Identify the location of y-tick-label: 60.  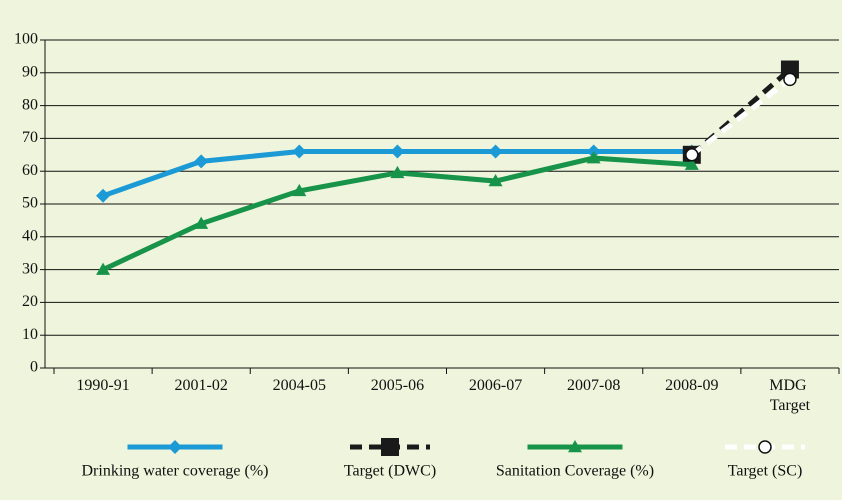
(30, 170).